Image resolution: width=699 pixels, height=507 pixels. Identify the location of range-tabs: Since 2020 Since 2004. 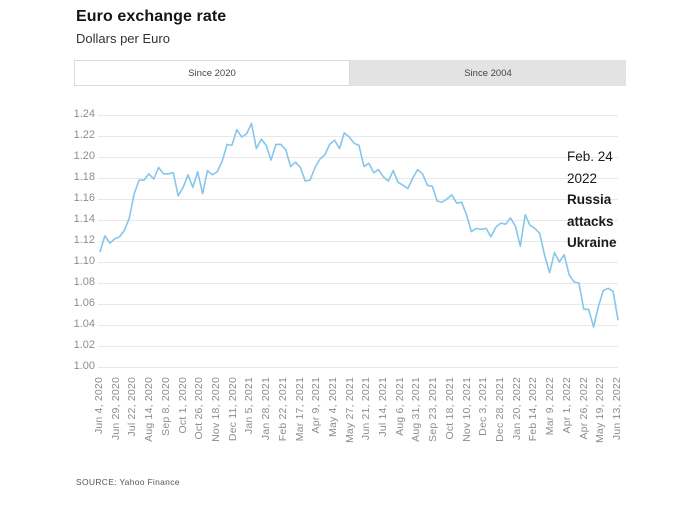
(350, 73).